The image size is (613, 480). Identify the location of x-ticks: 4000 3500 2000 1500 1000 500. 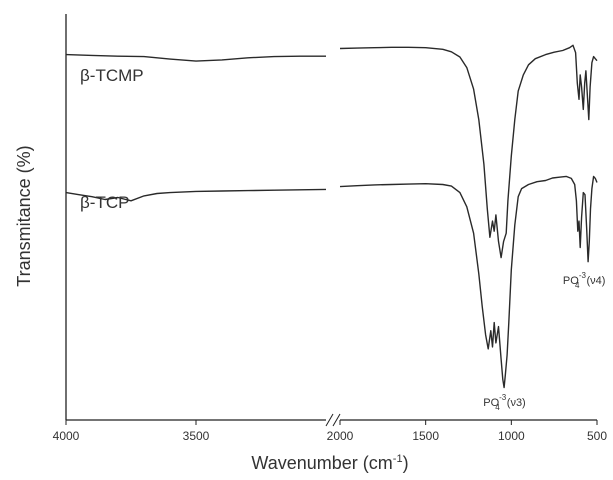
(330, 431).